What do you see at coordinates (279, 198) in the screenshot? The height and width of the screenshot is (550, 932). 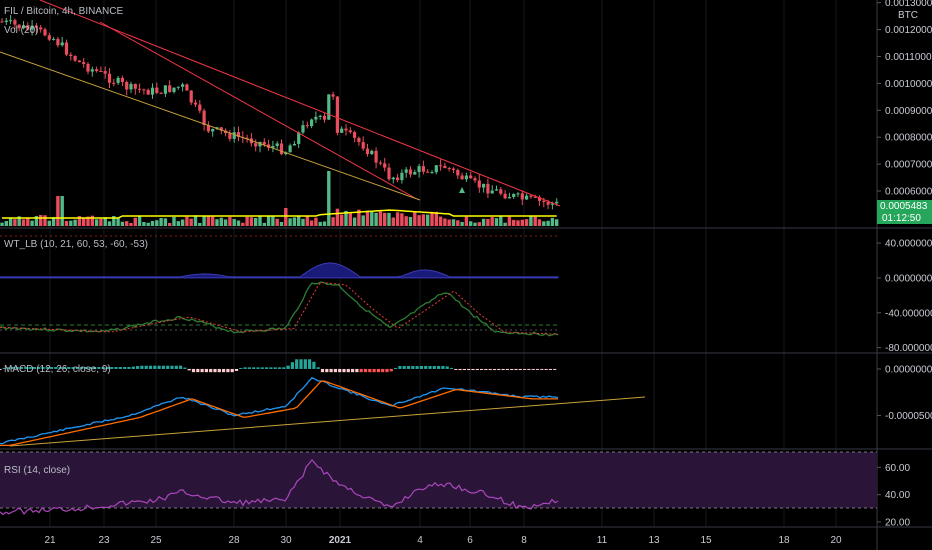 I see `volume-bars` at bounding box center [279, 198].